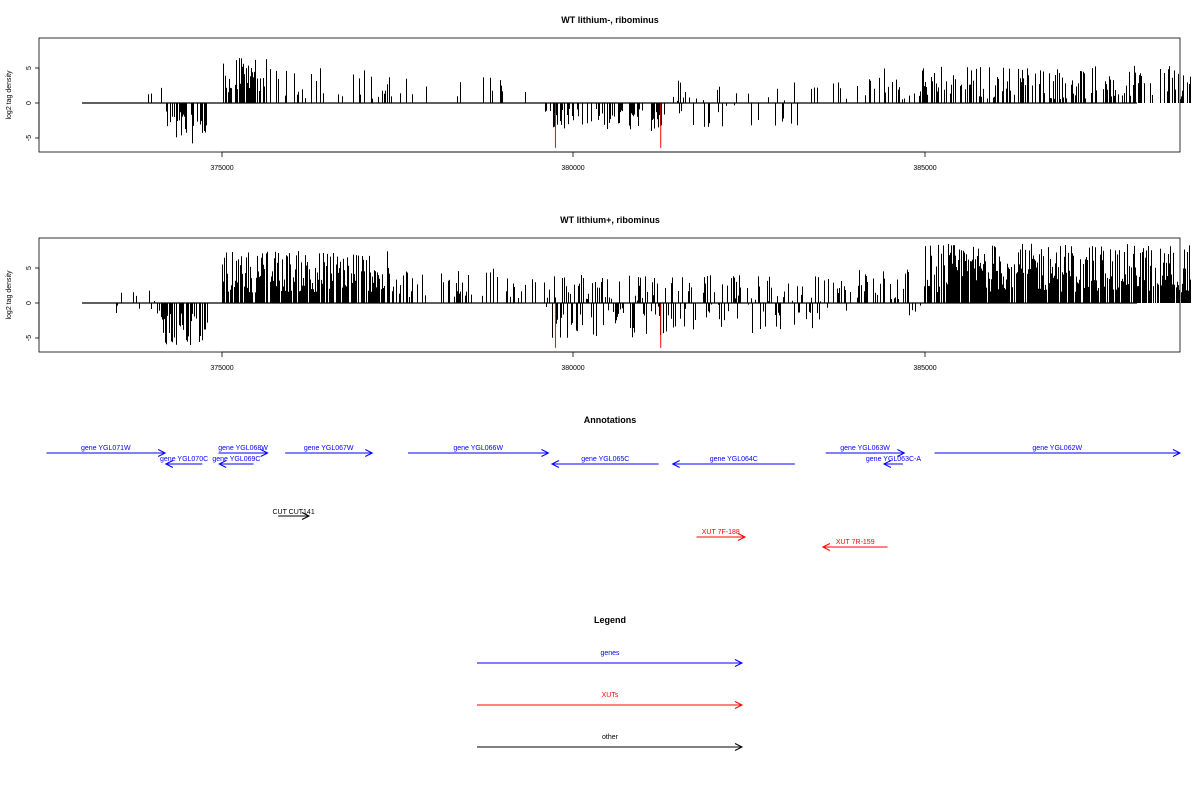 The height and width of the screenshot is (800, 1200). What do you see at coordinates (610, 700) in the screenshot?
I see `legend-item-xuts: XUTs` at bounding box center [610, 700].